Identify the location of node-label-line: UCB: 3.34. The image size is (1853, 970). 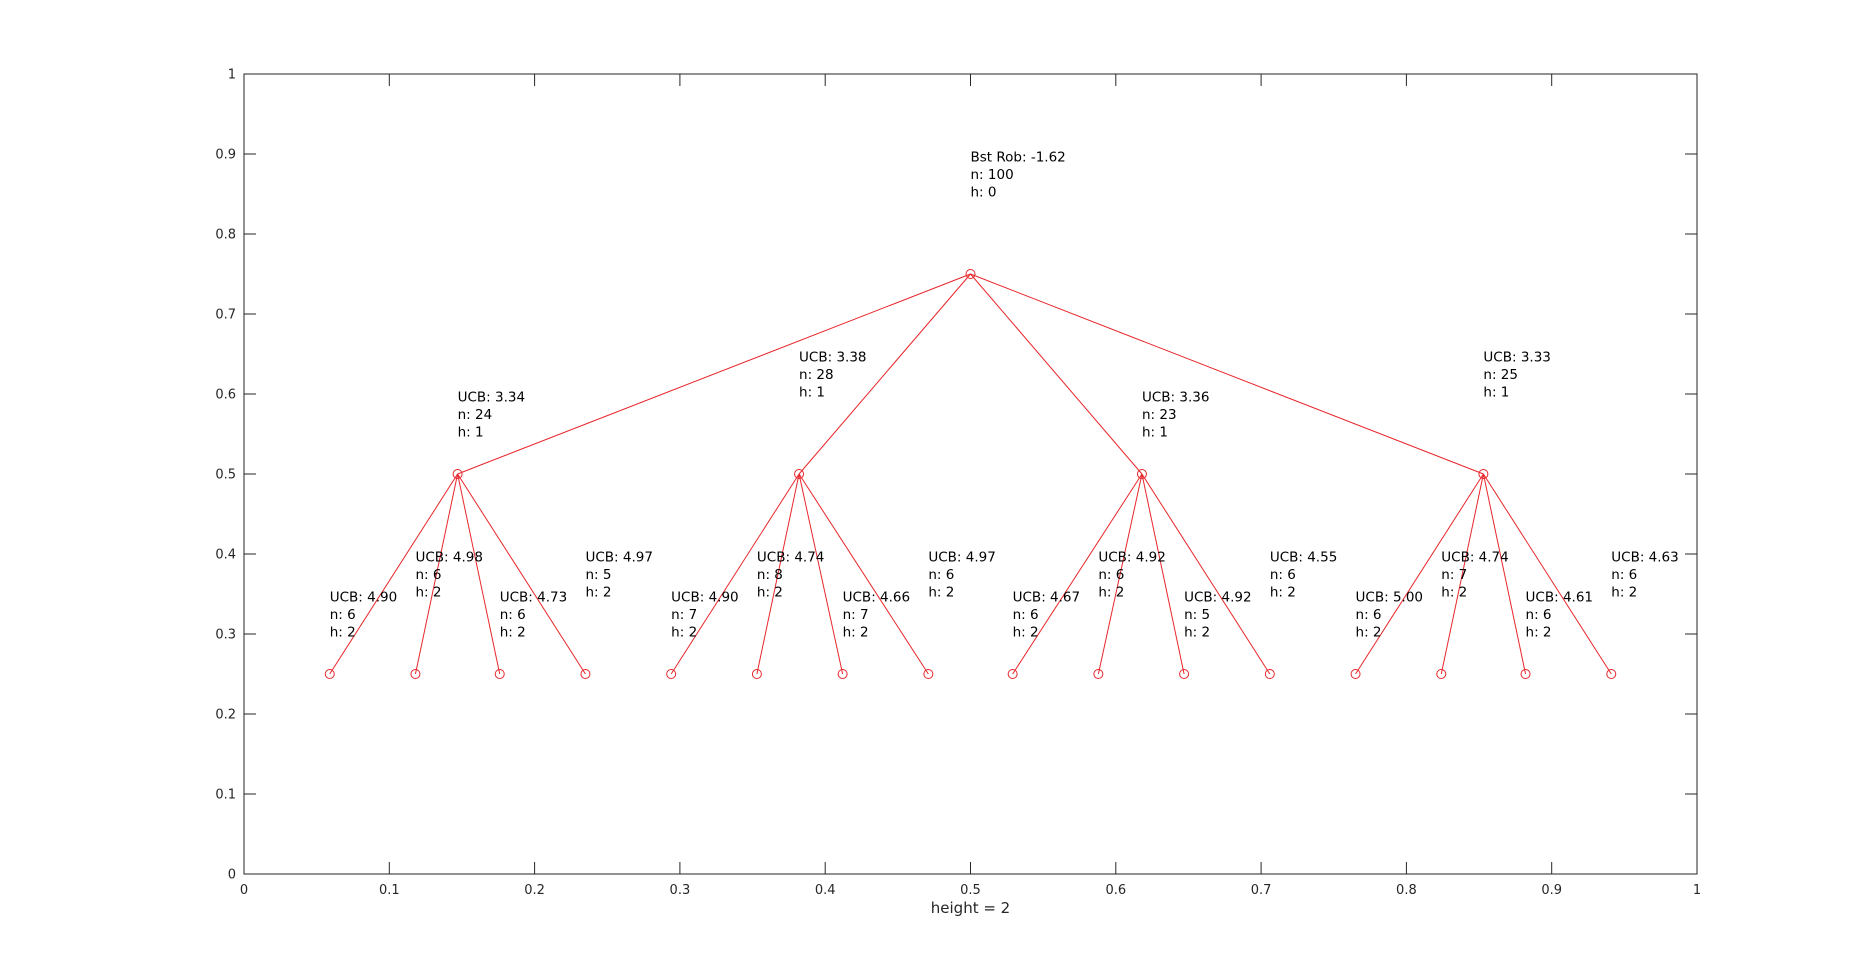
(491, 398).